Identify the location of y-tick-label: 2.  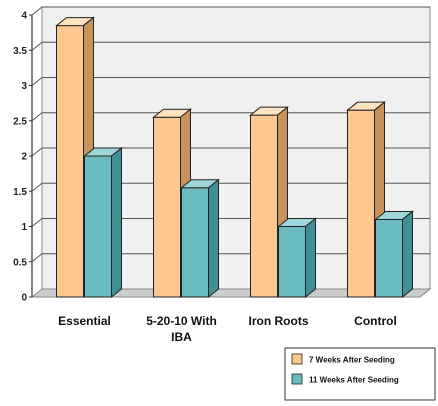
(24, 157).